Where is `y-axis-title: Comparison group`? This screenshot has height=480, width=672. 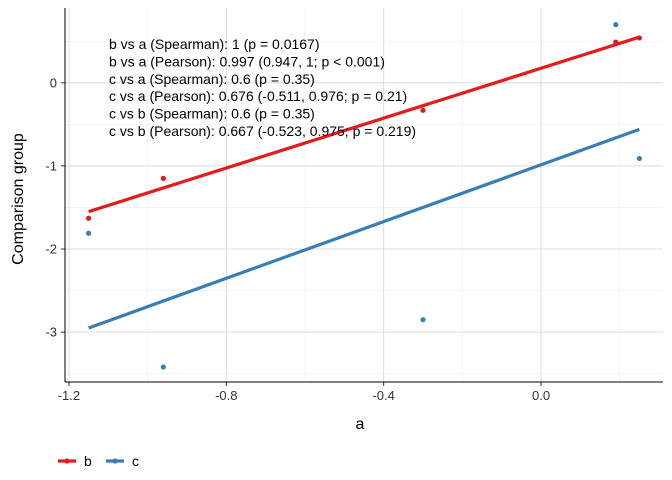 y-axis-title: Comparison group is located at coordinates (18, 199).